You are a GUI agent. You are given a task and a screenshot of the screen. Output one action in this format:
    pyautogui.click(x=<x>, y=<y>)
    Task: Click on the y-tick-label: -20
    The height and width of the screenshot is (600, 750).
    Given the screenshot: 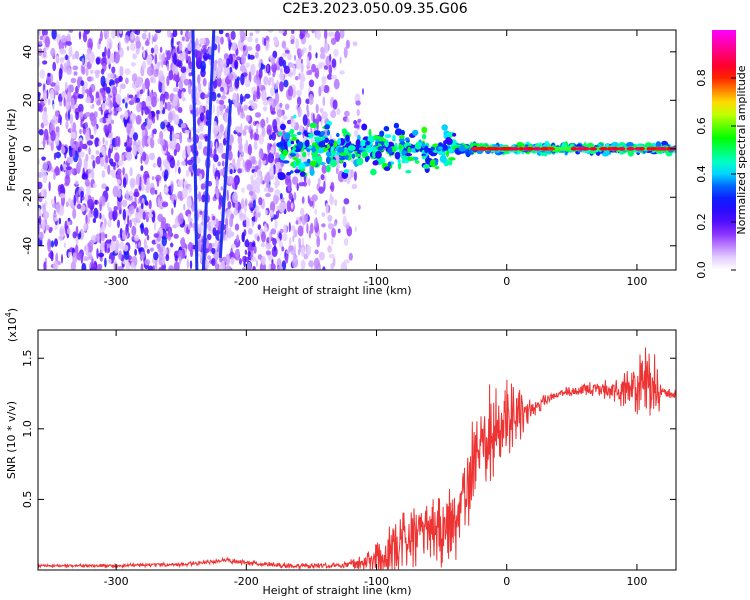 What is the action you would take?
    pyautogui.click(x=27, y=197)
    